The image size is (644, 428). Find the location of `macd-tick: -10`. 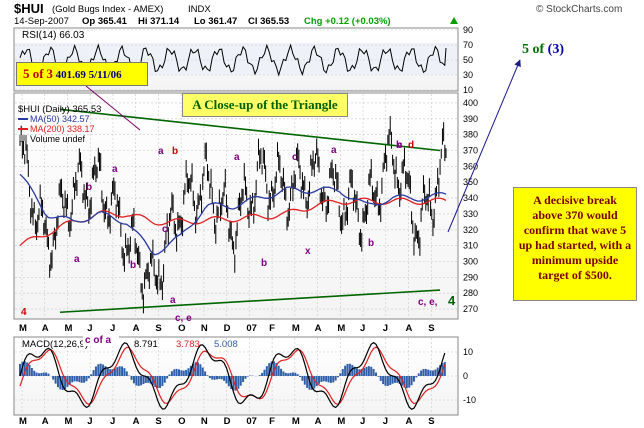

macd-tick: -10 is located at coordinates (469, 400).